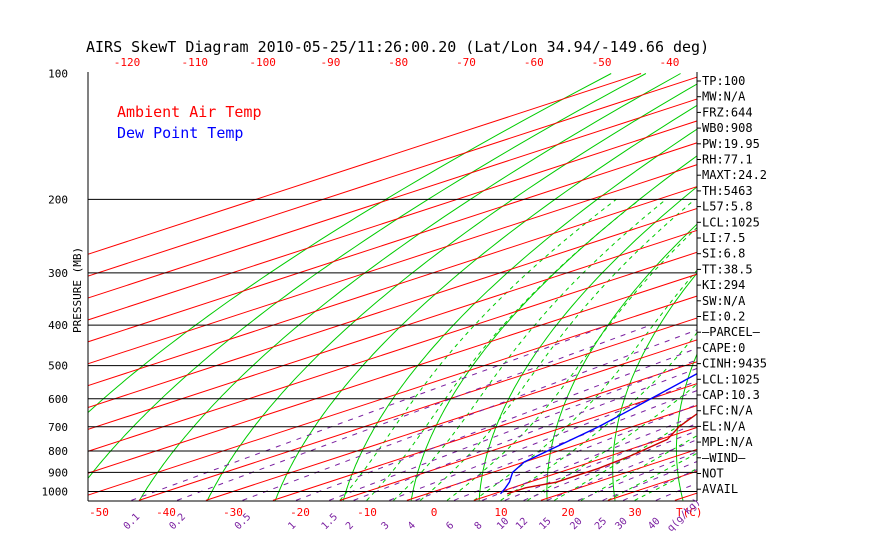 The image size is (870, 560). I want to click on pressure-tick-label: 100, so click(58, 74).